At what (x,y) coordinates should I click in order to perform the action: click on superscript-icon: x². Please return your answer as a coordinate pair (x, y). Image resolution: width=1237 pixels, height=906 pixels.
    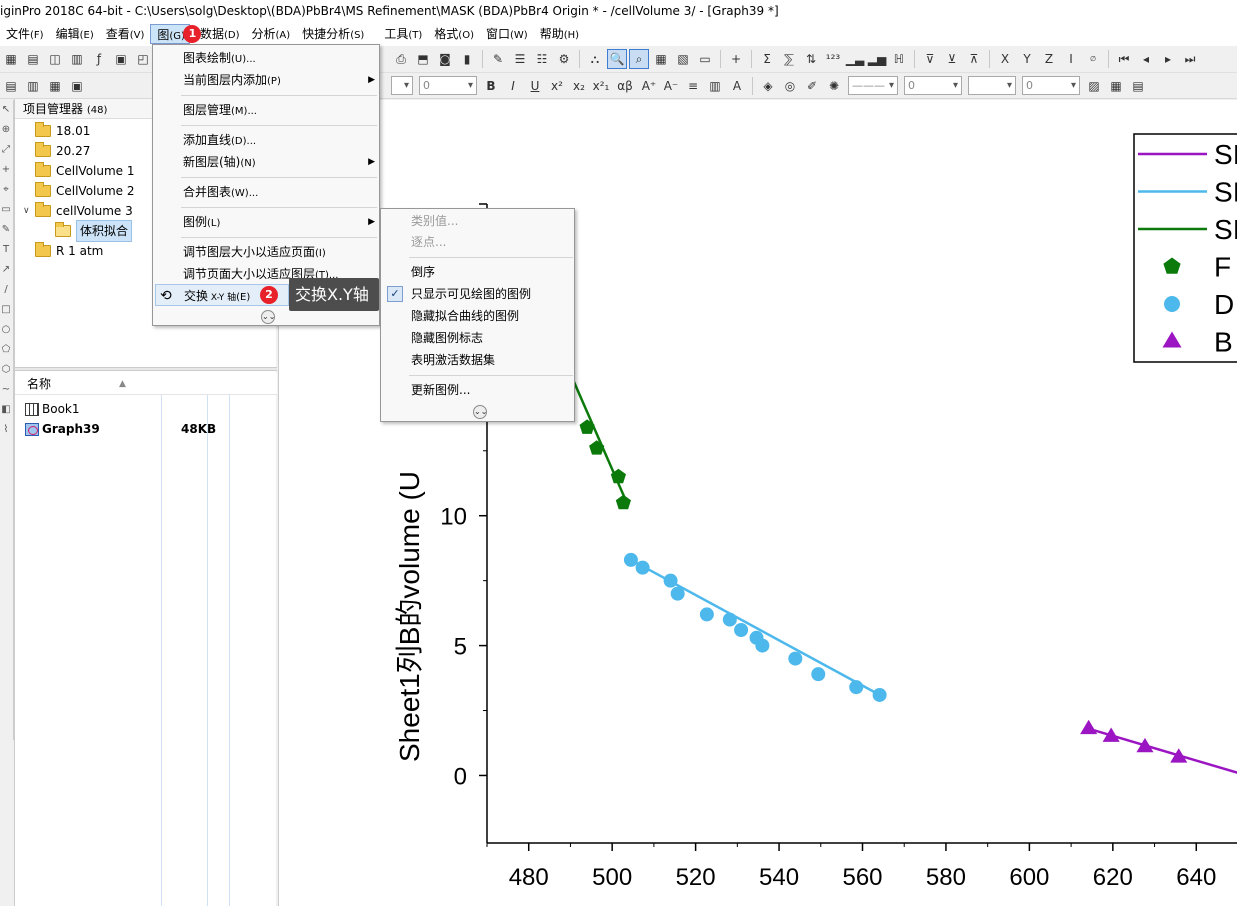
    Looking at the image, I should click on (557, 85).